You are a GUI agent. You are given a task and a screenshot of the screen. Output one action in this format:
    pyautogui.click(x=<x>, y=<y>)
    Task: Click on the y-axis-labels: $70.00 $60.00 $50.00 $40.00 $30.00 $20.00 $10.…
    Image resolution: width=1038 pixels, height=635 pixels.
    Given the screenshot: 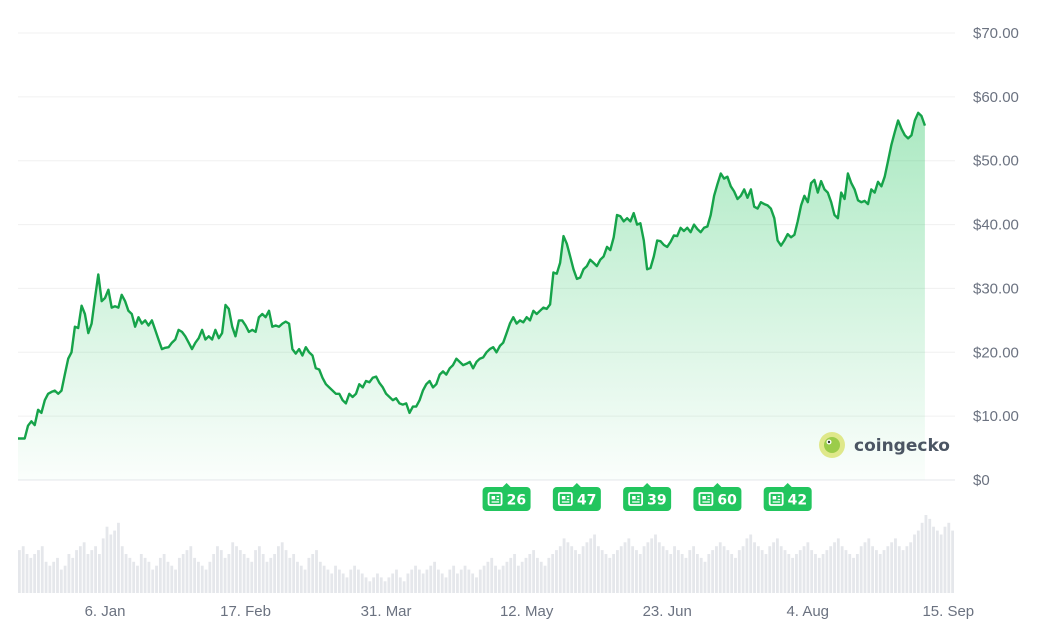 What is the action you would take?
    pyautogui.click(x=996, y=257)
    